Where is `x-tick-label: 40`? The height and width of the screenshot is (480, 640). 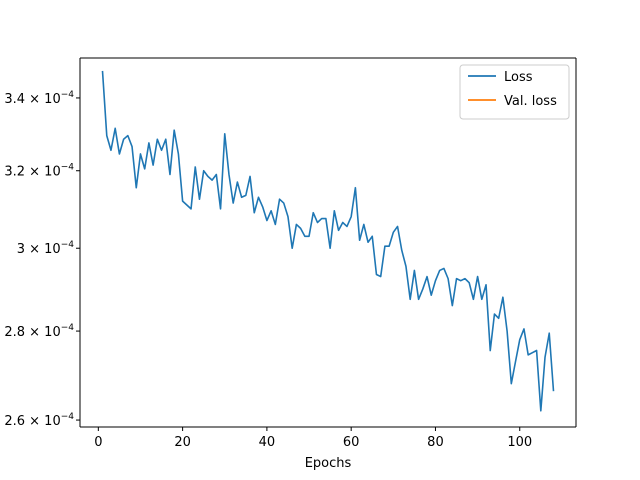 x-tick-label: 40 is located at coordinates (267, 442).